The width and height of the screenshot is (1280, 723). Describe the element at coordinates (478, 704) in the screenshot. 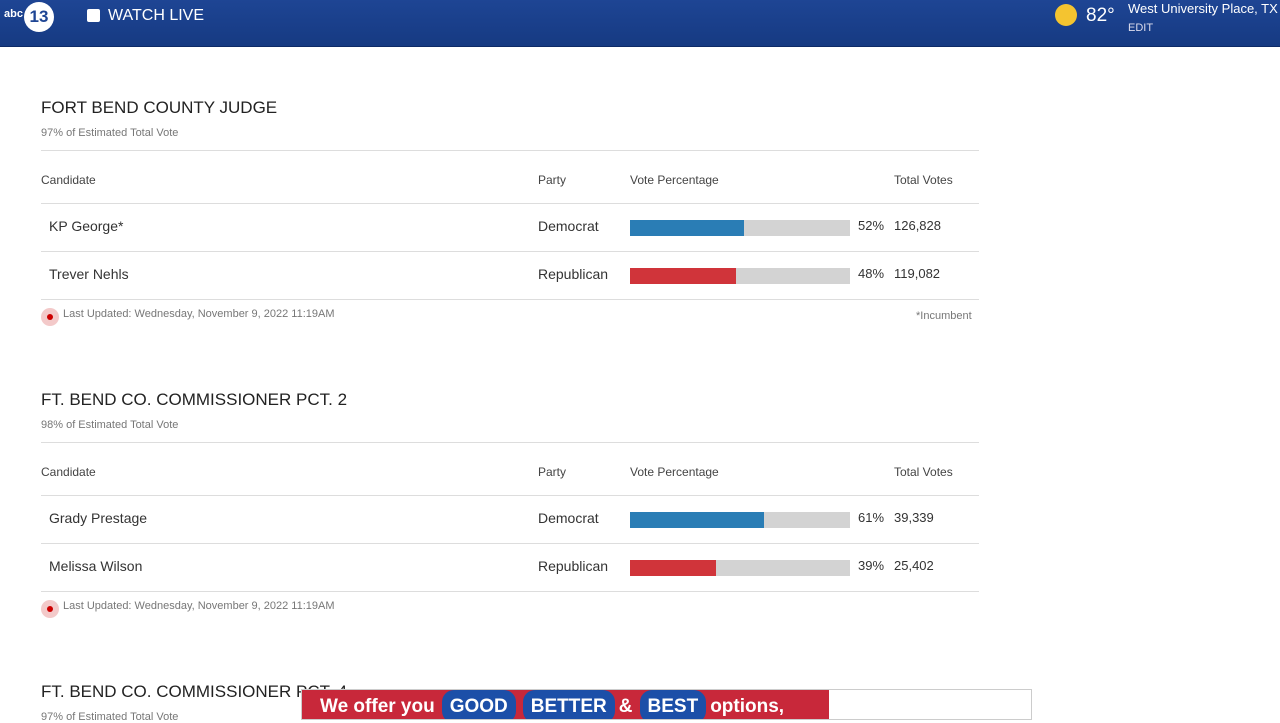

I see `ad-text: GOOD` at that location.